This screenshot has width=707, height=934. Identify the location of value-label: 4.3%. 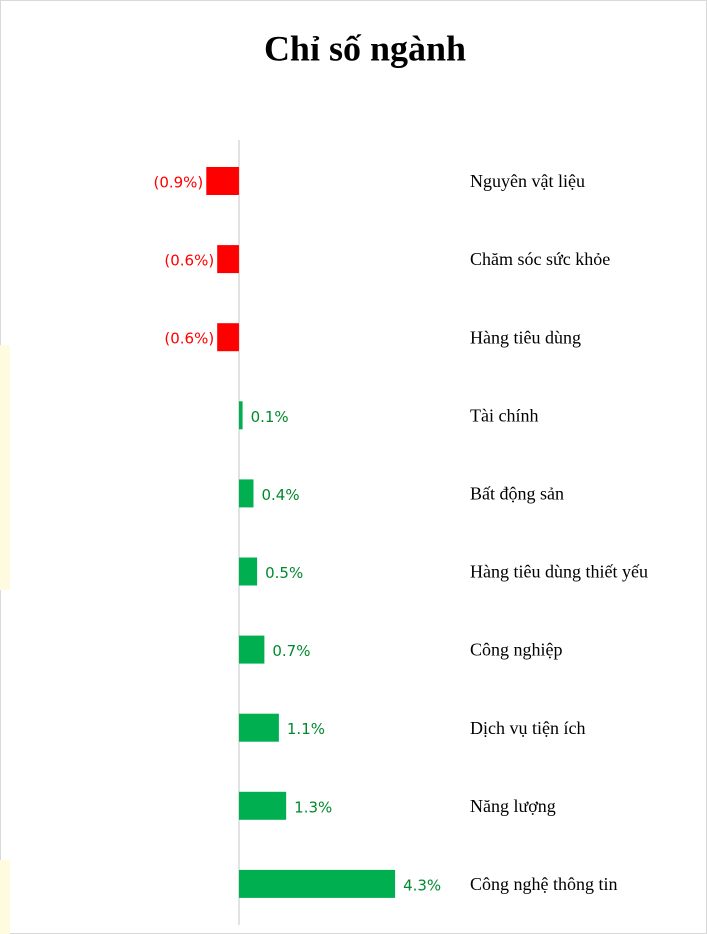
(422, 885).